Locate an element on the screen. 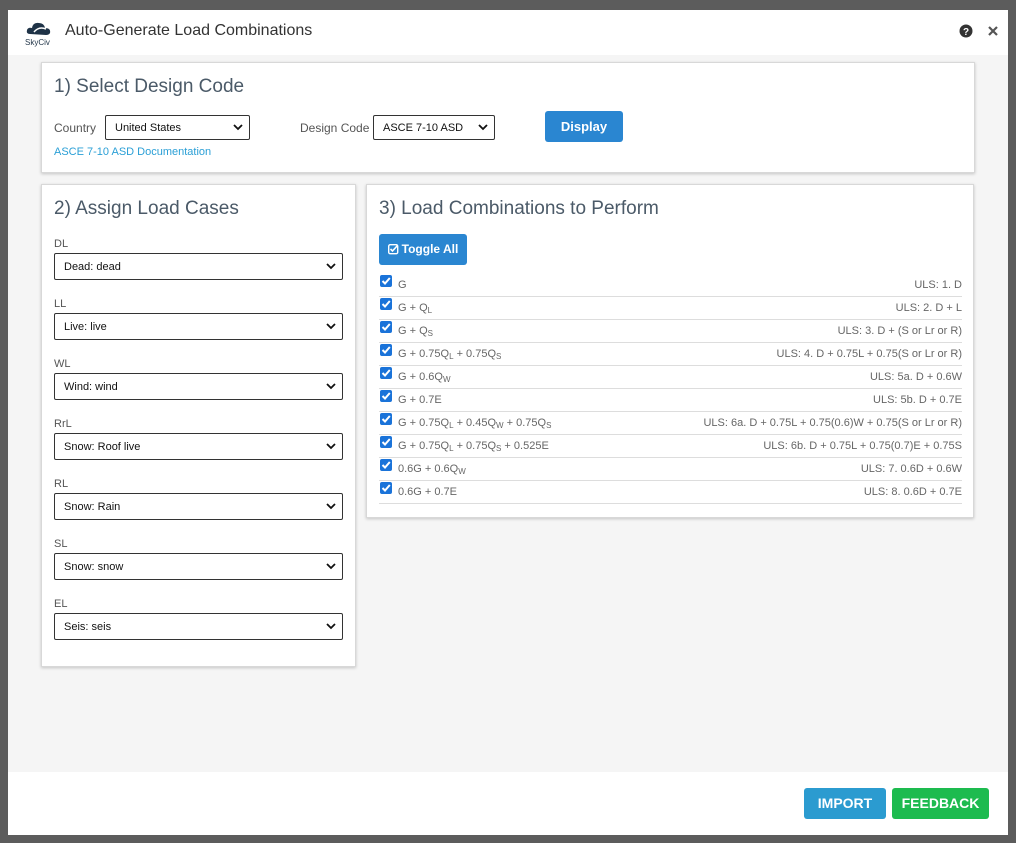 The image size is (1016, 843). load-case-label: WL is located at coordinates (62, 364).